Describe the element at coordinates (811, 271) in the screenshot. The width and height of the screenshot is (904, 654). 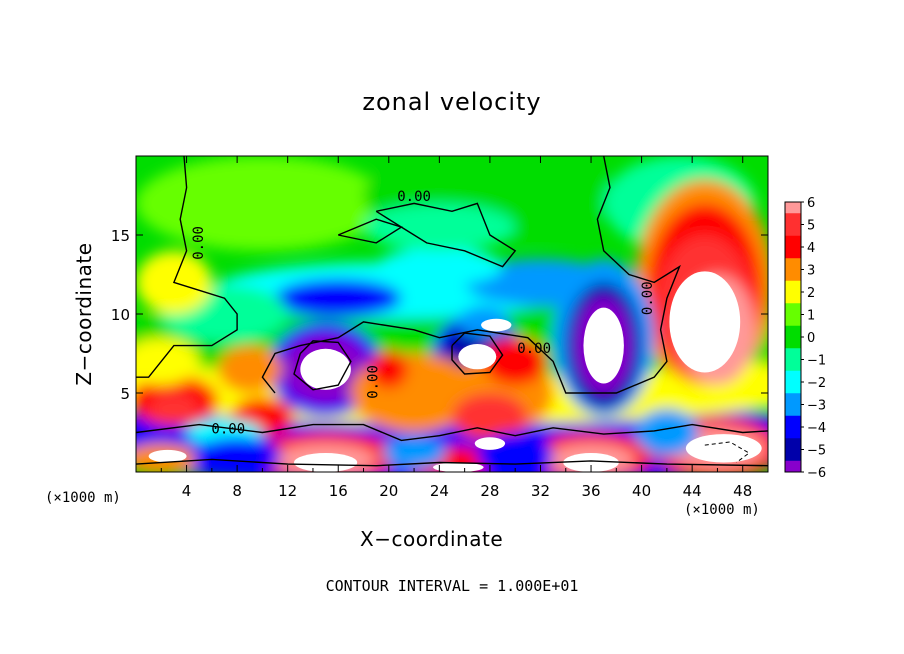
I see `colorbar-tick-label: 3` at that location.